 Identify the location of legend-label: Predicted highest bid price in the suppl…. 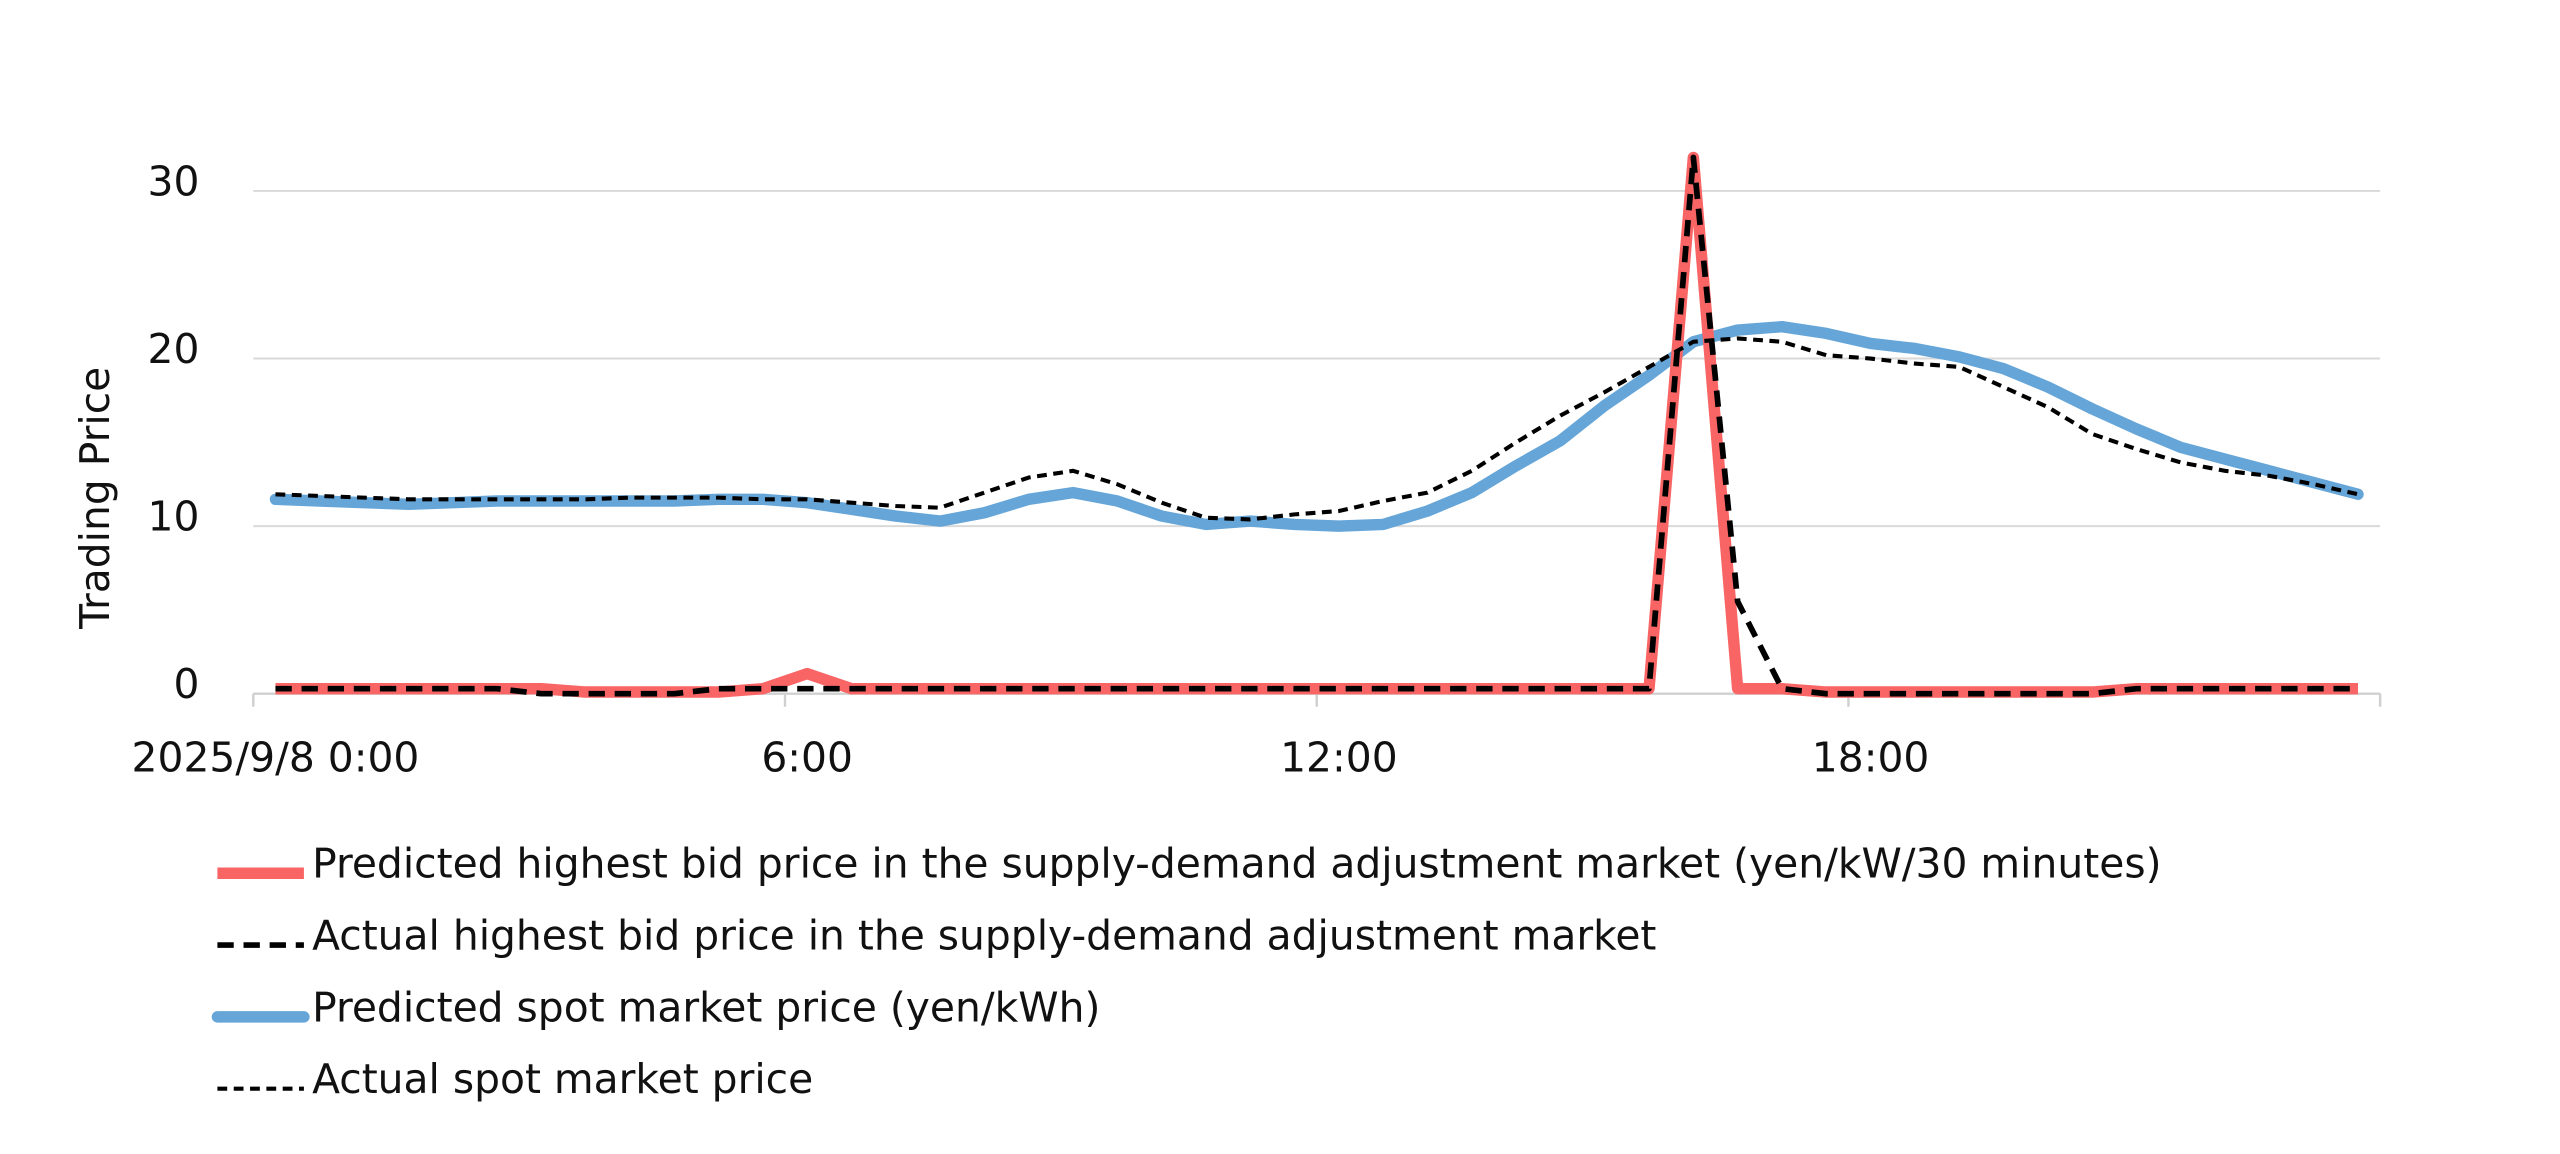
(1236, 864).